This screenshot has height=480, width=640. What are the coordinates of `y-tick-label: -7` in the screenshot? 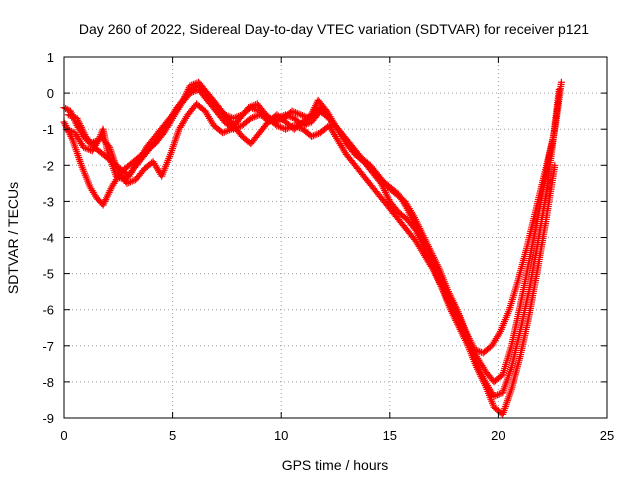 It's located at (48, 346).